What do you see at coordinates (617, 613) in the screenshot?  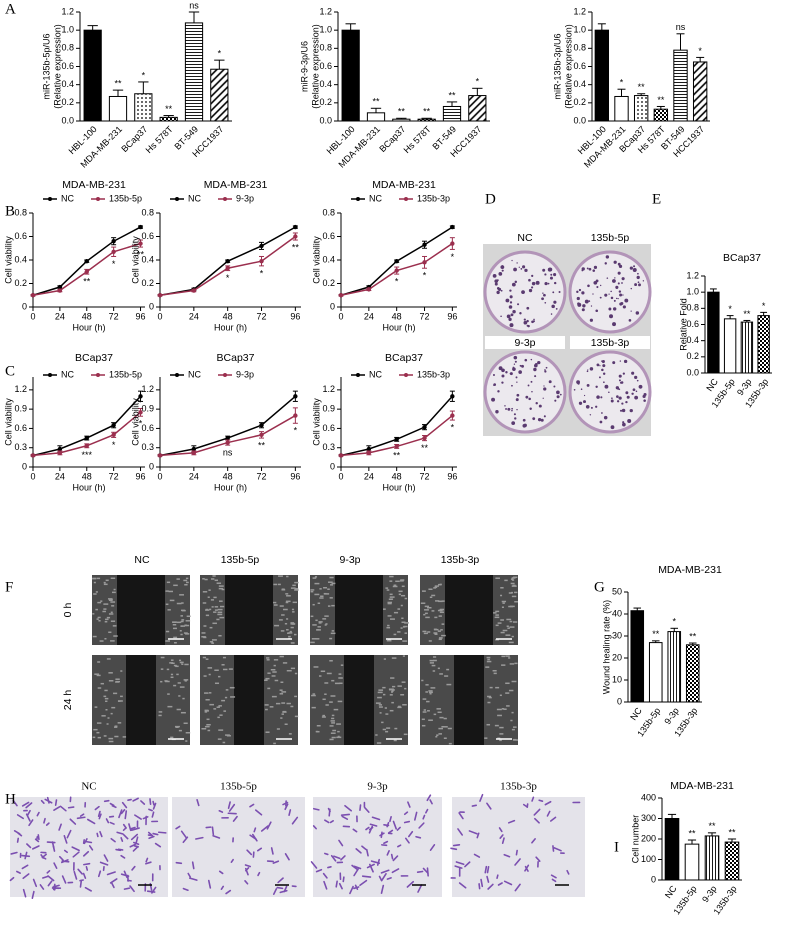 I see `y-tick-label: 40` at bounding box center [617, 613].